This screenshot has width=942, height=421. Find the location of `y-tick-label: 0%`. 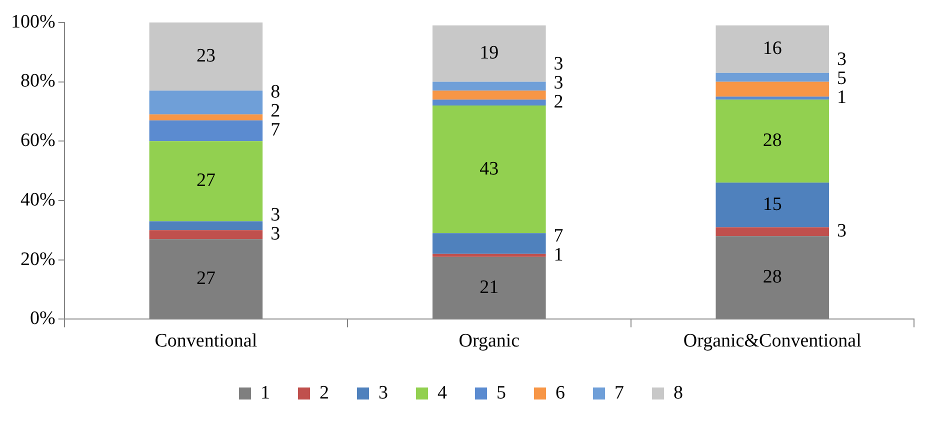

y-tick-label: 0% is located at coordinates (43, 319).